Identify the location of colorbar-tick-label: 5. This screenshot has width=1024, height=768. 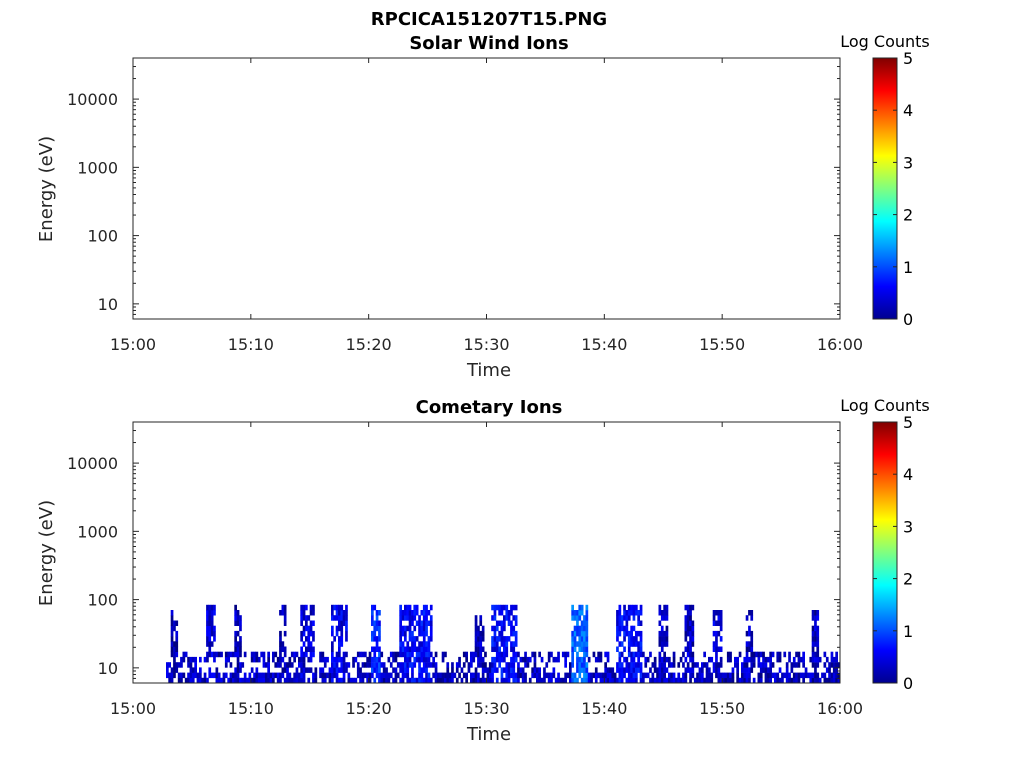
(908, 422).